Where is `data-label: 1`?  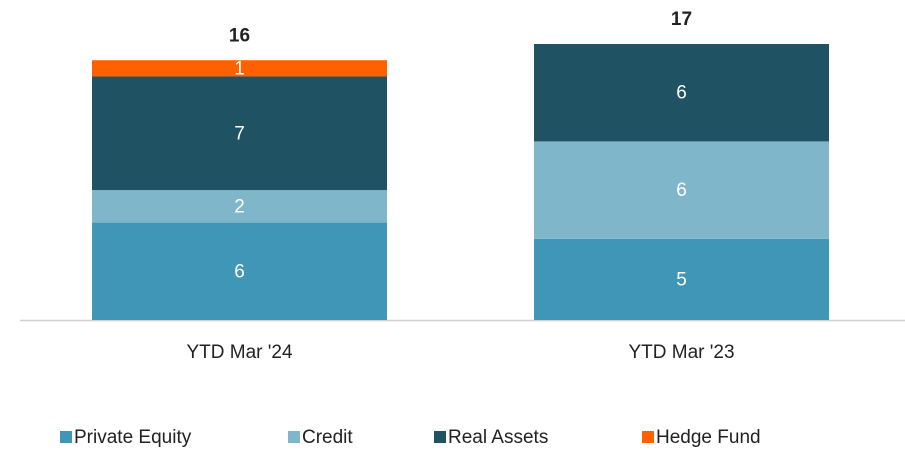 data-label: 1 is located at coordinates (239, 68).